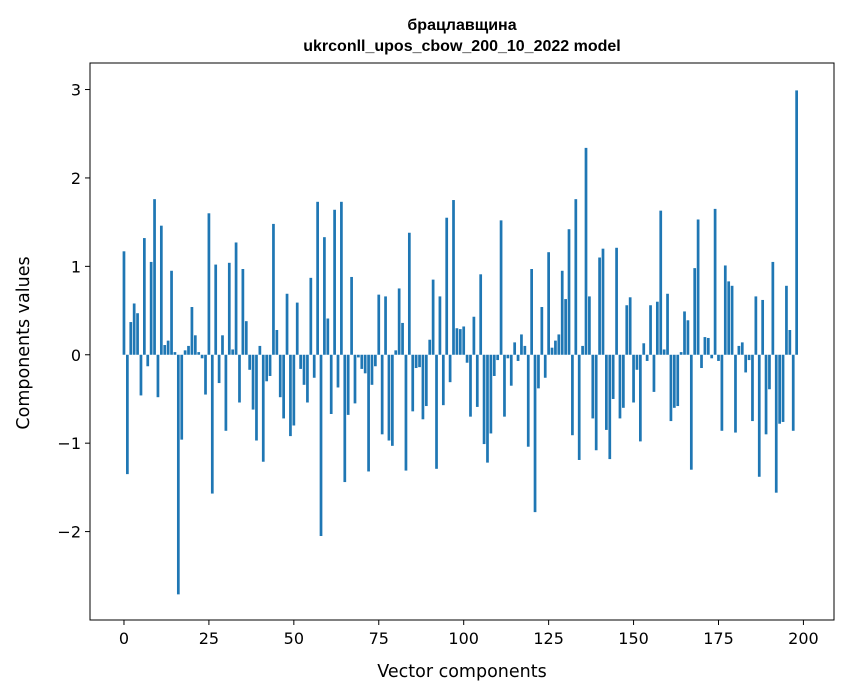 The height and width of the screenshot is (696, 847). I want to click on x-axis-ticks: 0 25 50 75 100 125 150 175 200, so click(469, 634).